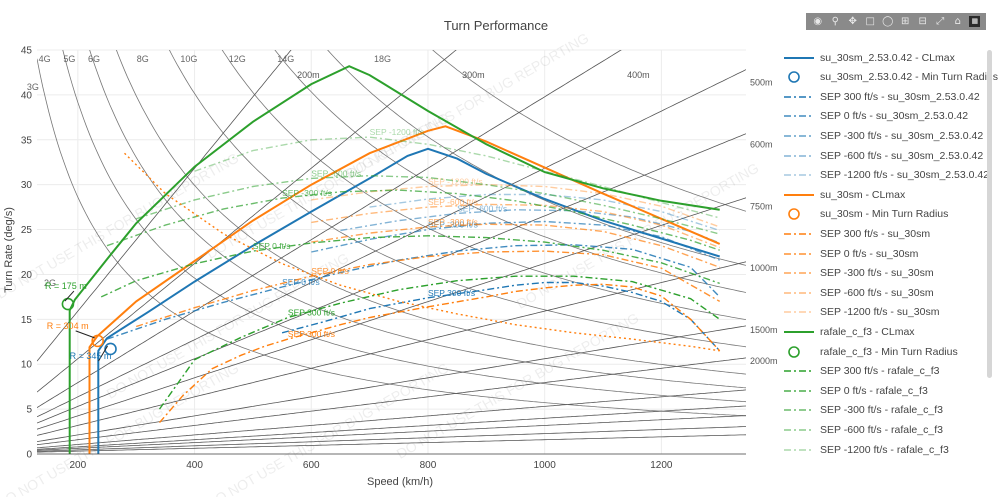  What do you see at coordinates (764, 330) in the screenshot?
I see `turn-radius-label: 1500m` at bounding box center [764, 330].